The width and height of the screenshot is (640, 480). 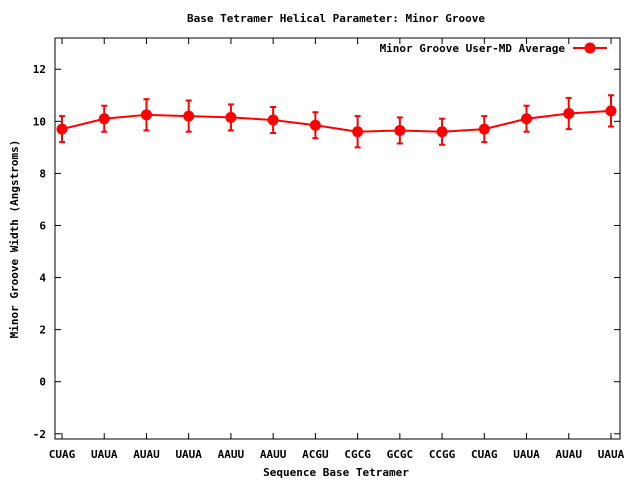 I want to click on x-tick-label: CGCG, so click(x=357, y=454).